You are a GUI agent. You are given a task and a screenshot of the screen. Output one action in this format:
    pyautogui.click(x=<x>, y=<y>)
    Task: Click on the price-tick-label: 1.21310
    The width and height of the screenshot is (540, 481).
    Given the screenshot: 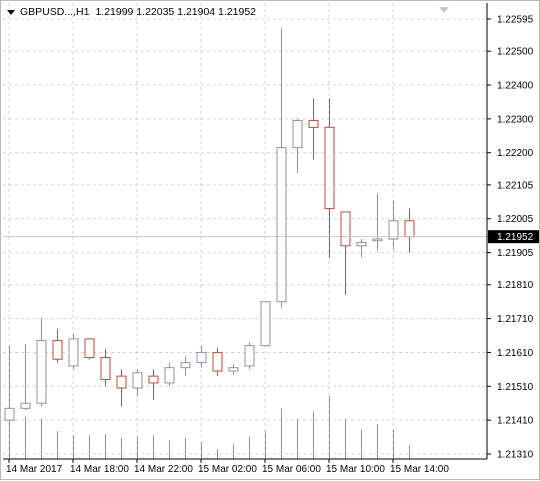 What is the action you would take?
    pyautogui.click(x=515, y=455)
    